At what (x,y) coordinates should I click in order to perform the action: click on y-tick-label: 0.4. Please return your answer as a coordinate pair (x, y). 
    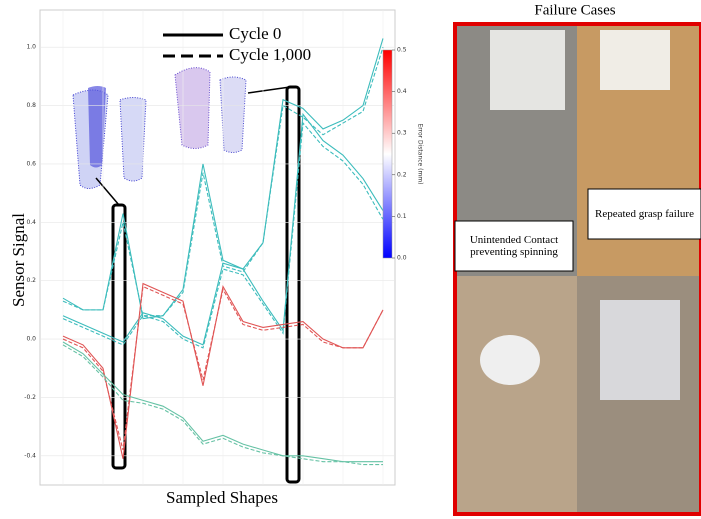
    Looking at the image, I should click on (31, 222).